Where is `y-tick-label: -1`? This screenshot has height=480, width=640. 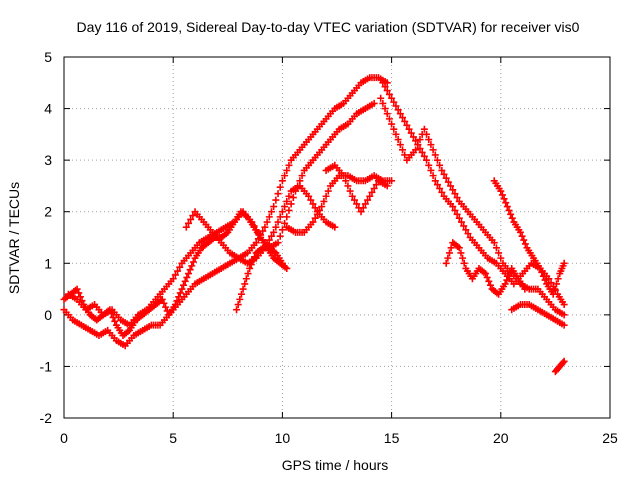
y-tick-label: -1 is located at coordinates (46, 366).